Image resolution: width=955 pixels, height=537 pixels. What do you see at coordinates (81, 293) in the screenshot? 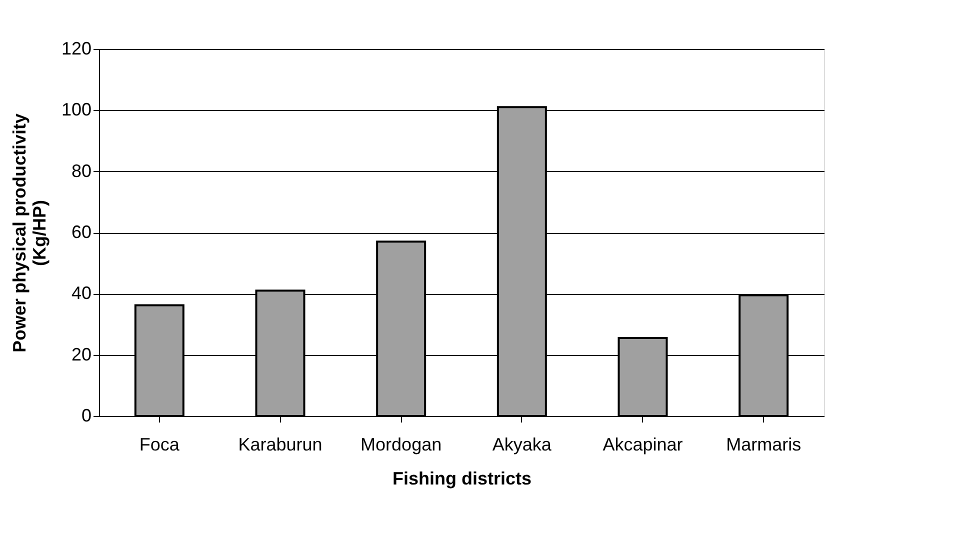
I see `y-tick-label: 40` at bounding box center [81, 293].